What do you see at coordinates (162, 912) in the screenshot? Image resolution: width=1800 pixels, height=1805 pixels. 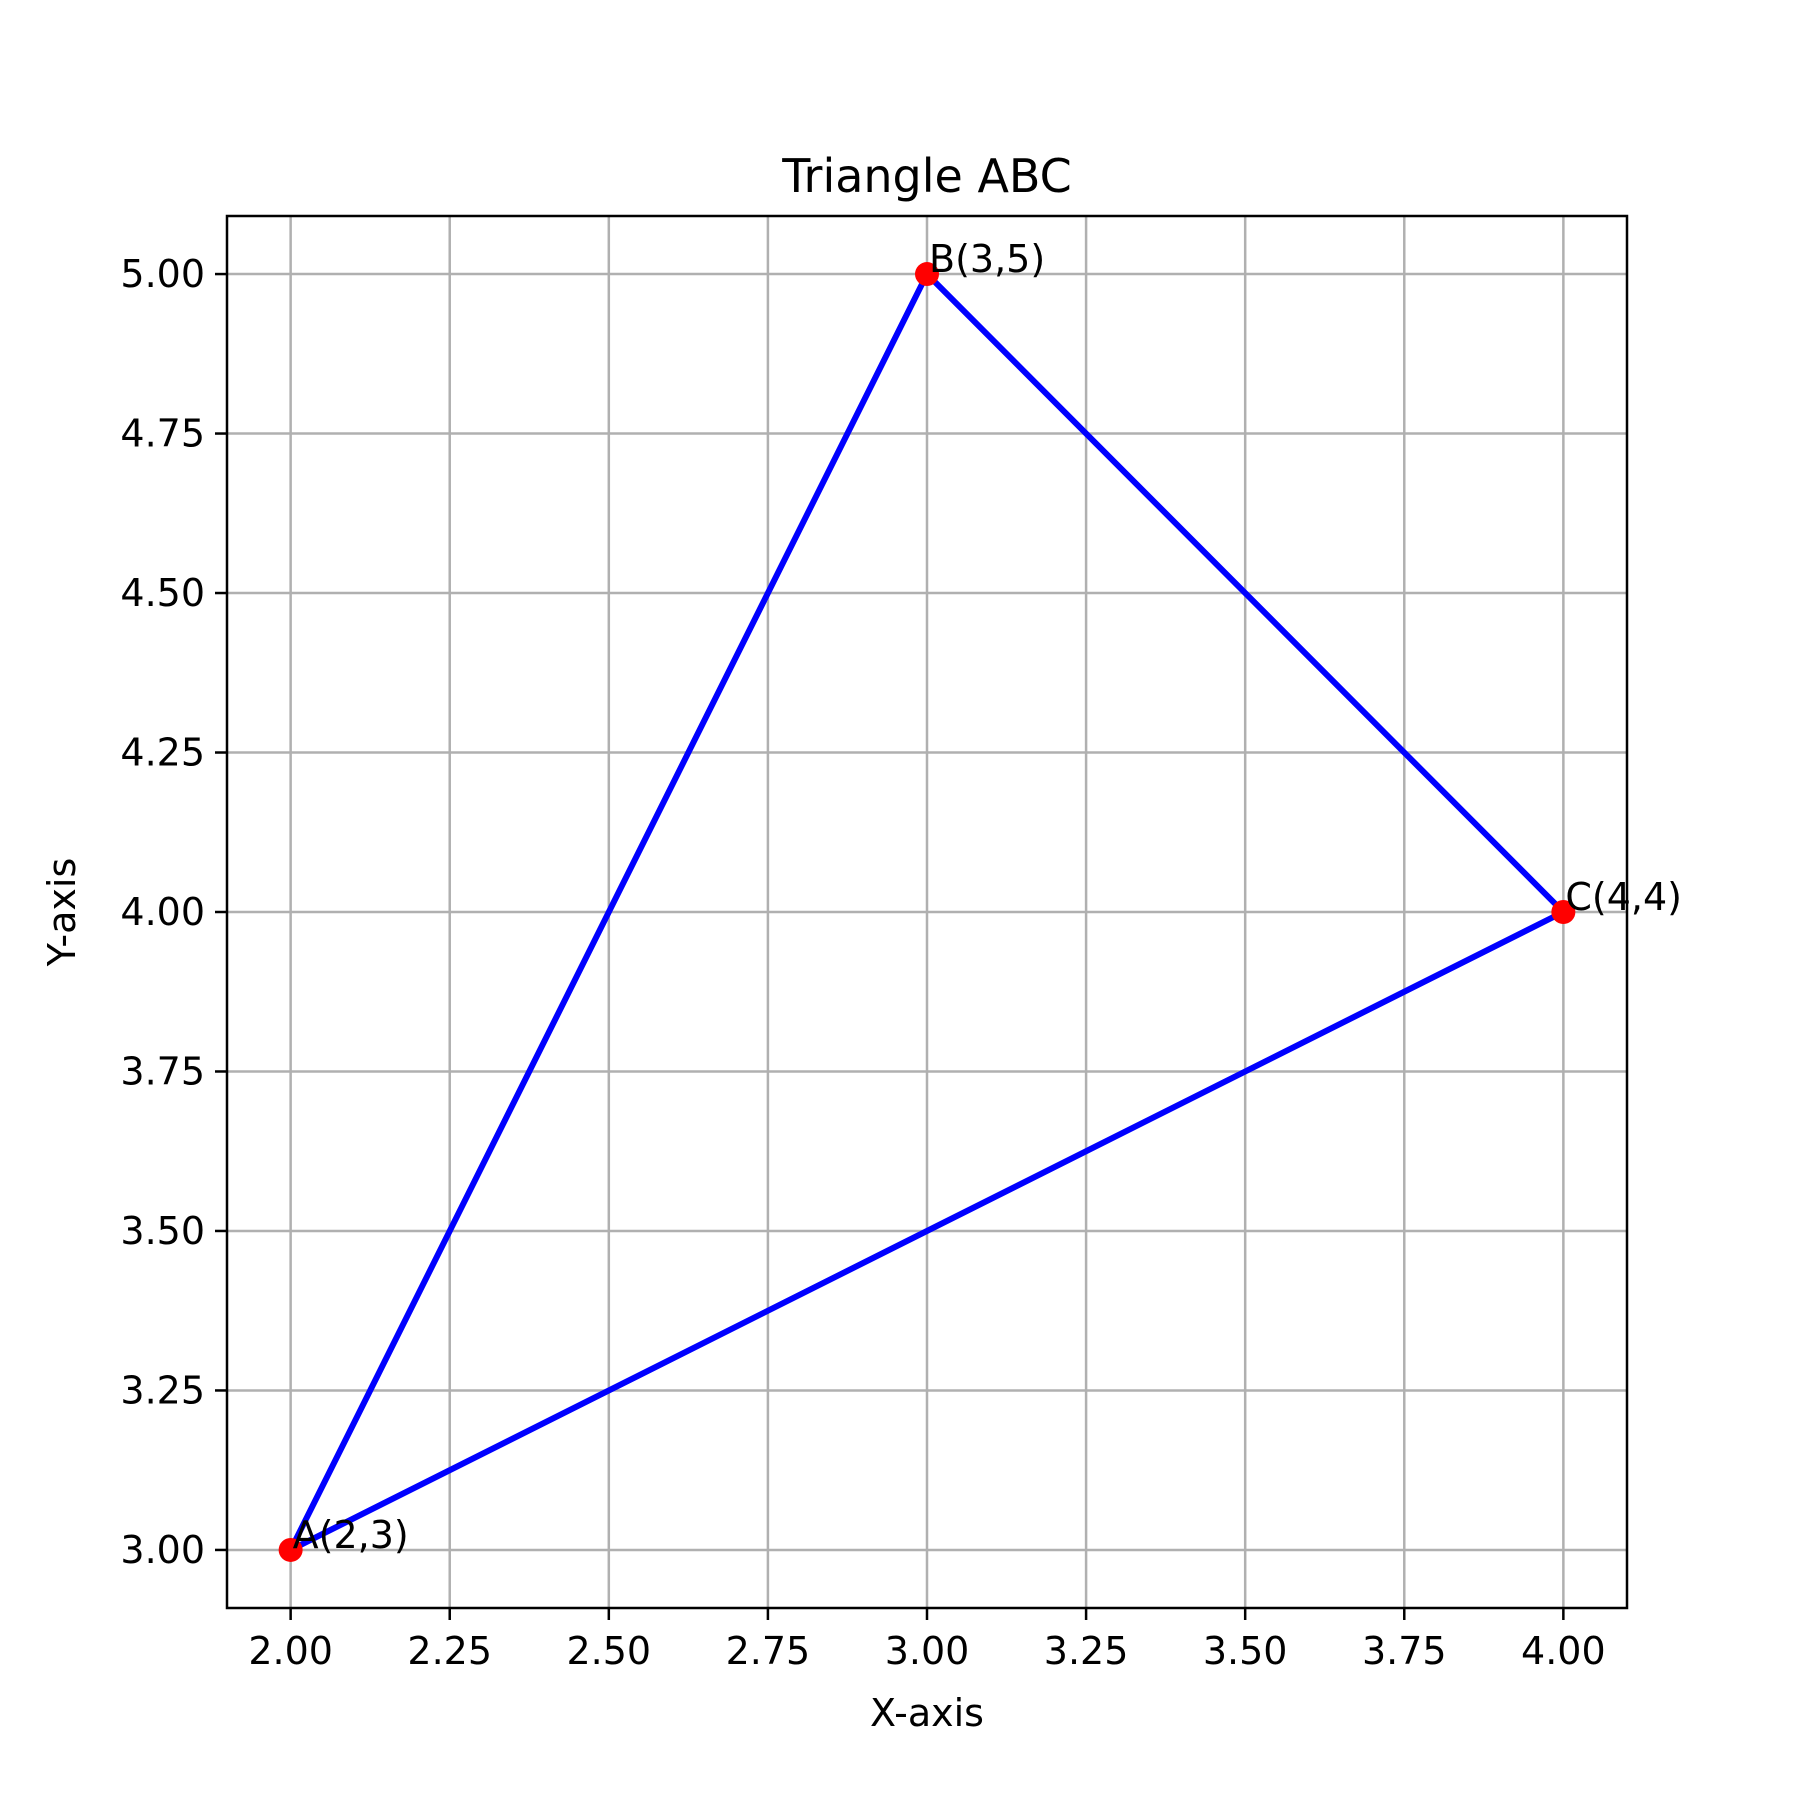 I see `y-tick-label: 4.00` at bounding box center [162, 912].